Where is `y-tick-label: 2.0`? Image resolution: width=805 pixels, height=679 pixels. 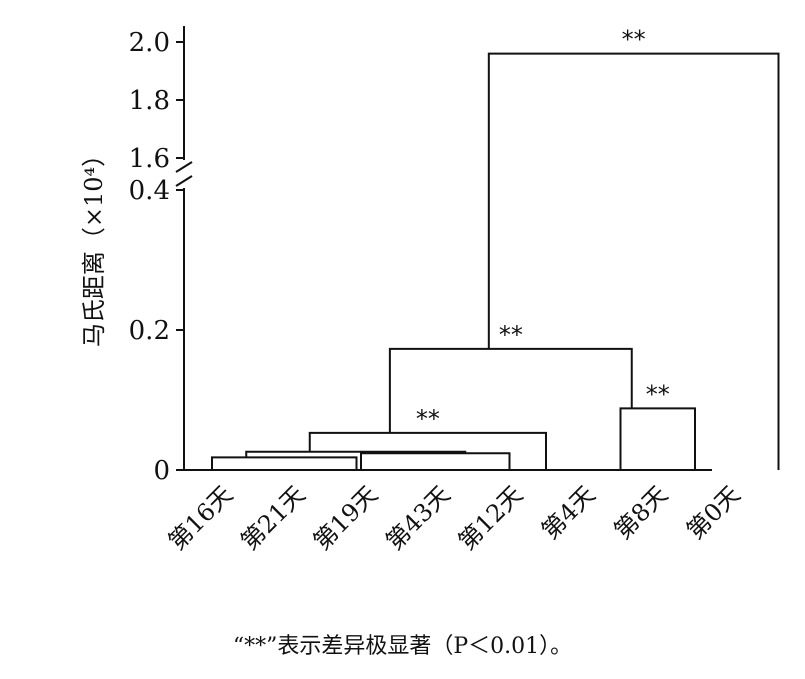 y-tick-label: 2.0 is located at coordinates (149, 43).